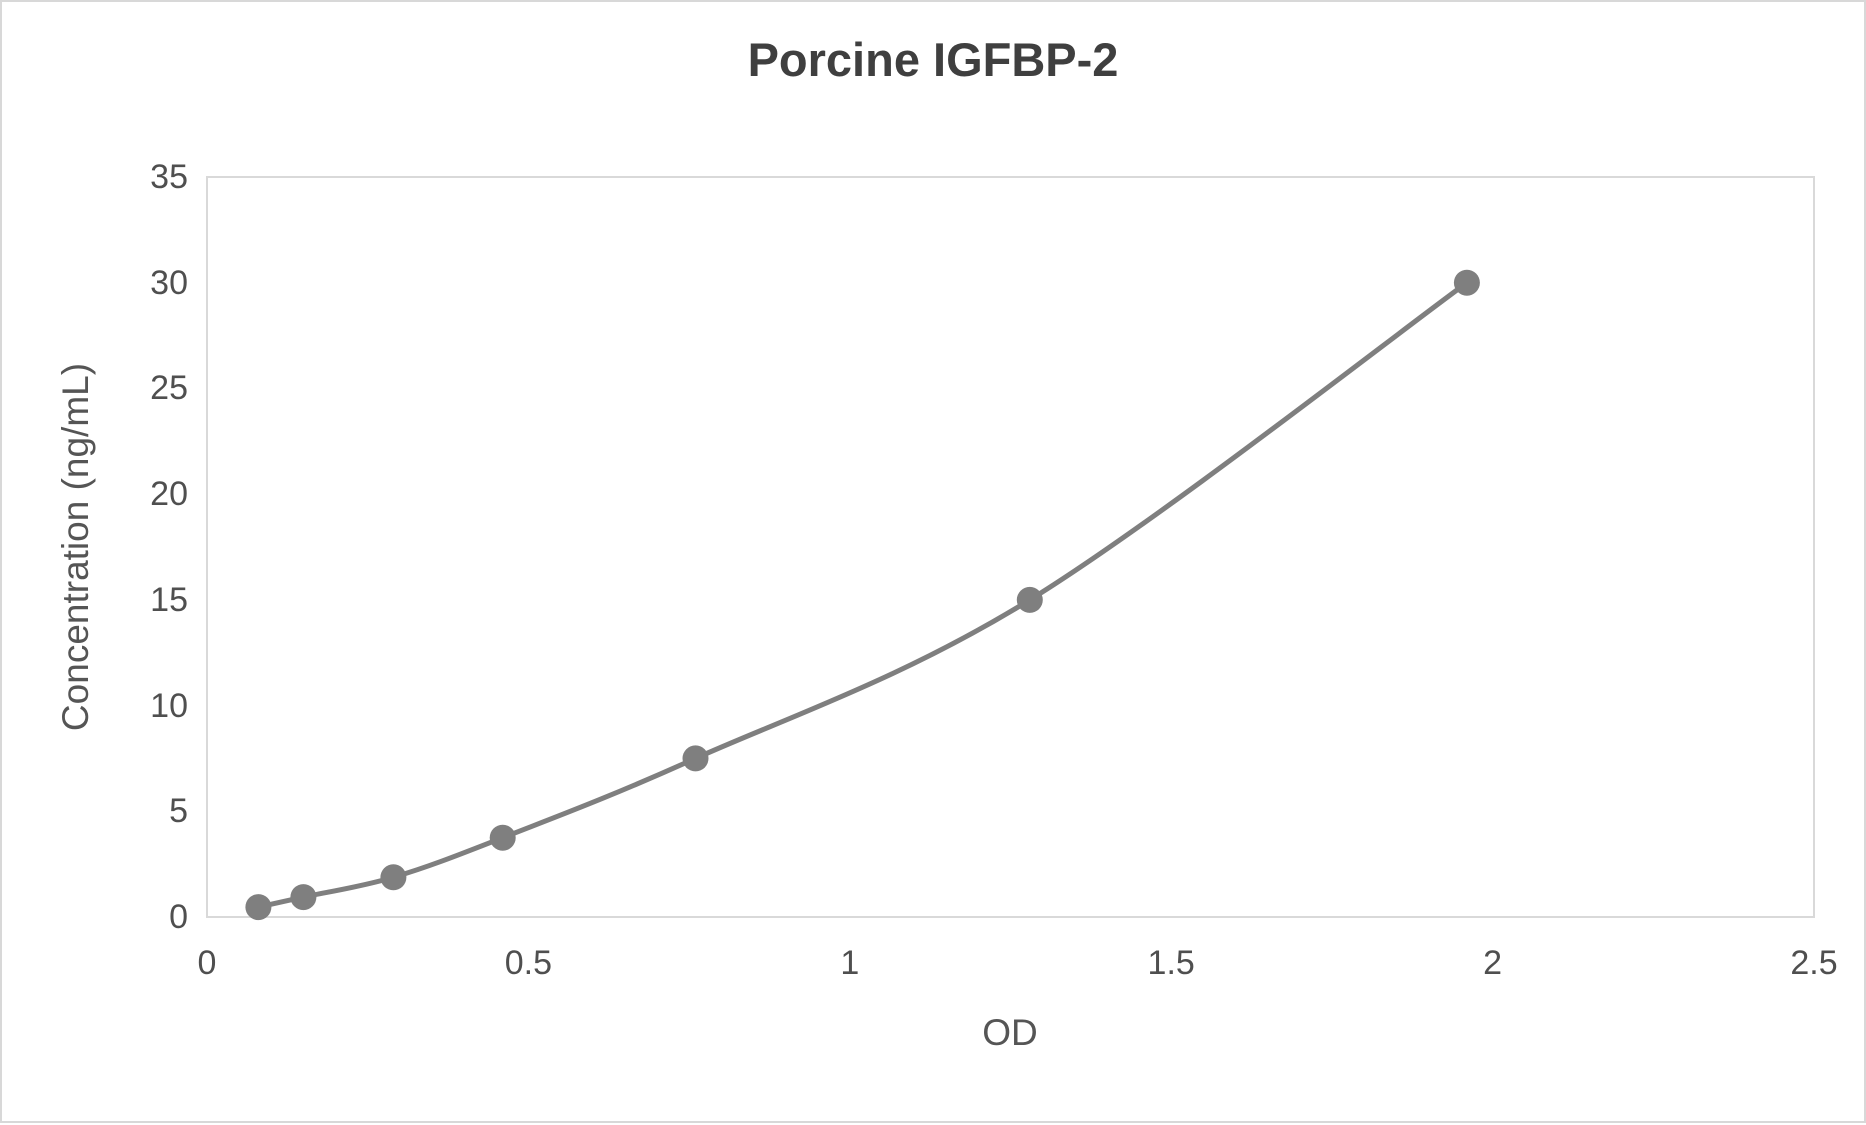 The height and width of the screenshot is (1125, 1866). I want to click on x-tick-label: 0.5, so click(528, 963).